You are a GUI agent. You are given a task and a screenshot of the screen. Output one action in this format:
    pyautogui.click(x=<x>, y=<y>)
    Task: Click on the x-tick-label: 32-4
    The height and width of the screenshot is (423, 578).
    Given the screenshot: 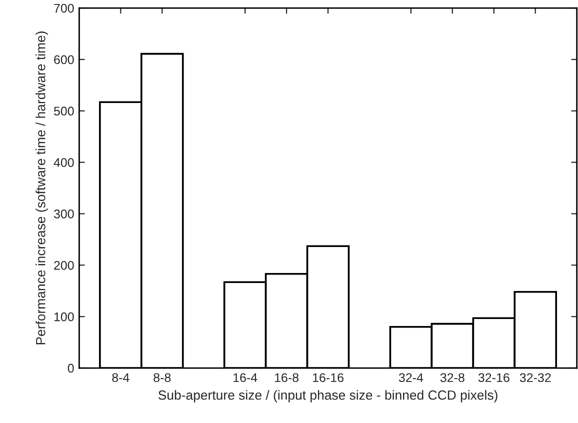 What is the action you would take?
    pyautogui.click(x=411, y=377)
    